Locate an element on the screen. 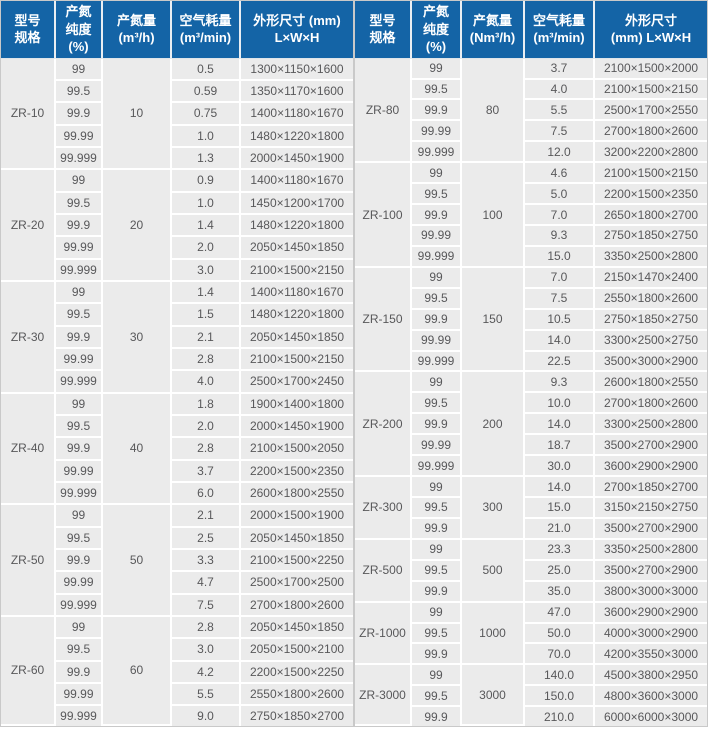  spec-row: 99.999 1.3 2000×1450×1900 is located at coordinates (177, 159).